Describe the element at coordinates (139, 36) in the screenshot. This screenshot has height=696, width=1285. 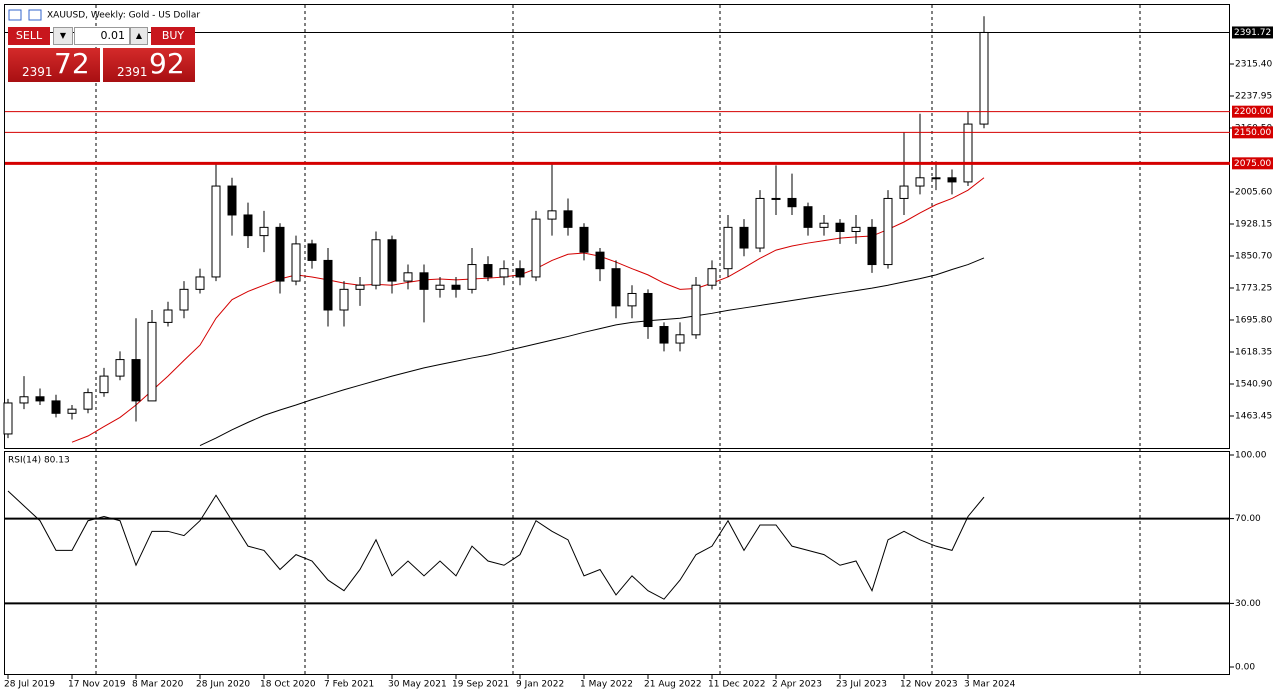
I see `lot-up: ▲` at that location.